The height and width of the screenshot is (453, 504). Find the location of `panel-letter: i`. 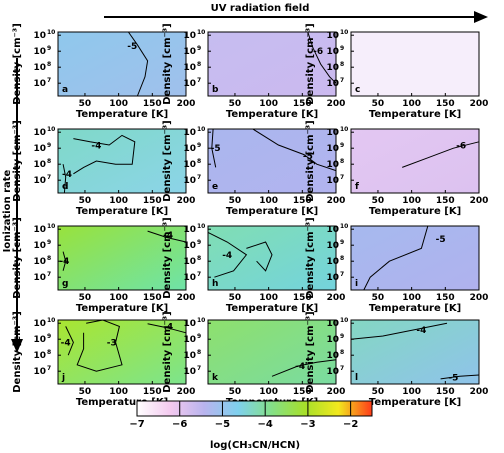

panel-letter: i is located at coordinates (356, 284).